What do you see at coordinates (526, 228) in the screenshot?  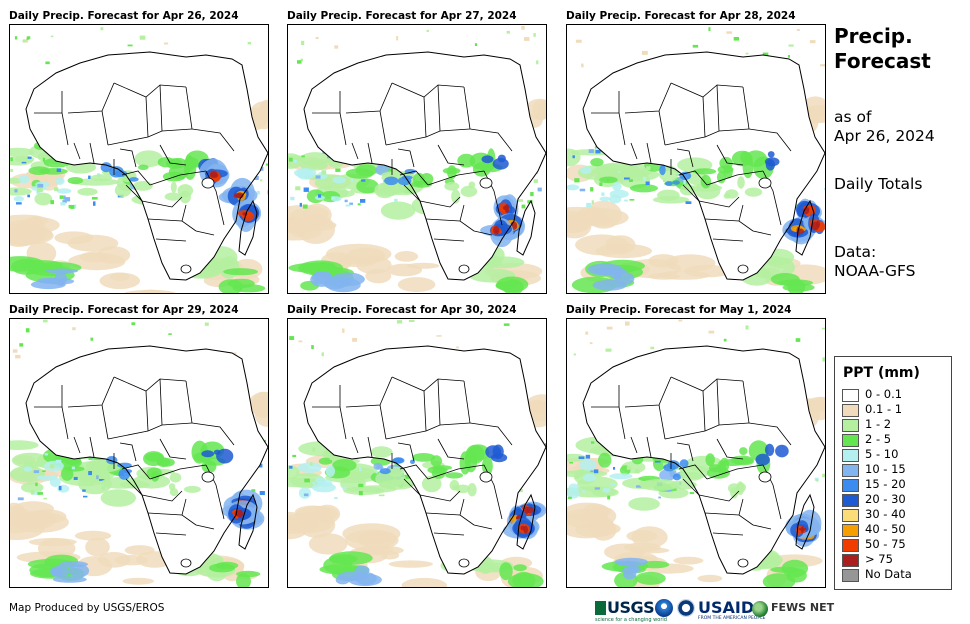 I see `madagascar-landmass` at bounding box center [526, 228].